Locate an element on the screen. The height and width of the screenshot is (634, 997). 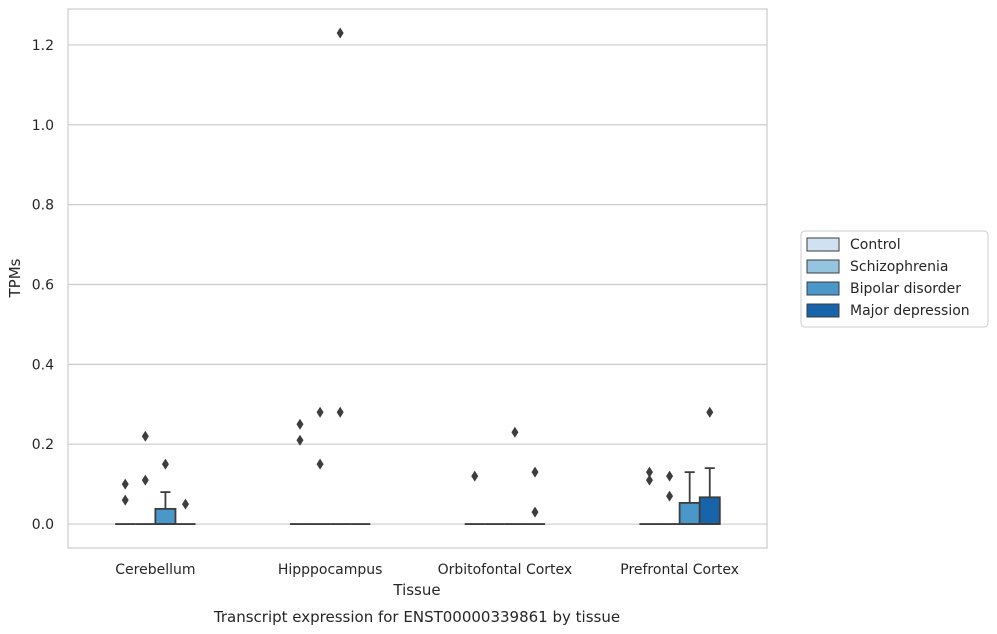
y-axis-ticks: 0.0 0.2 0.4 0.6 0.8 1.0 1.2 is located at coordinates (43, 285).